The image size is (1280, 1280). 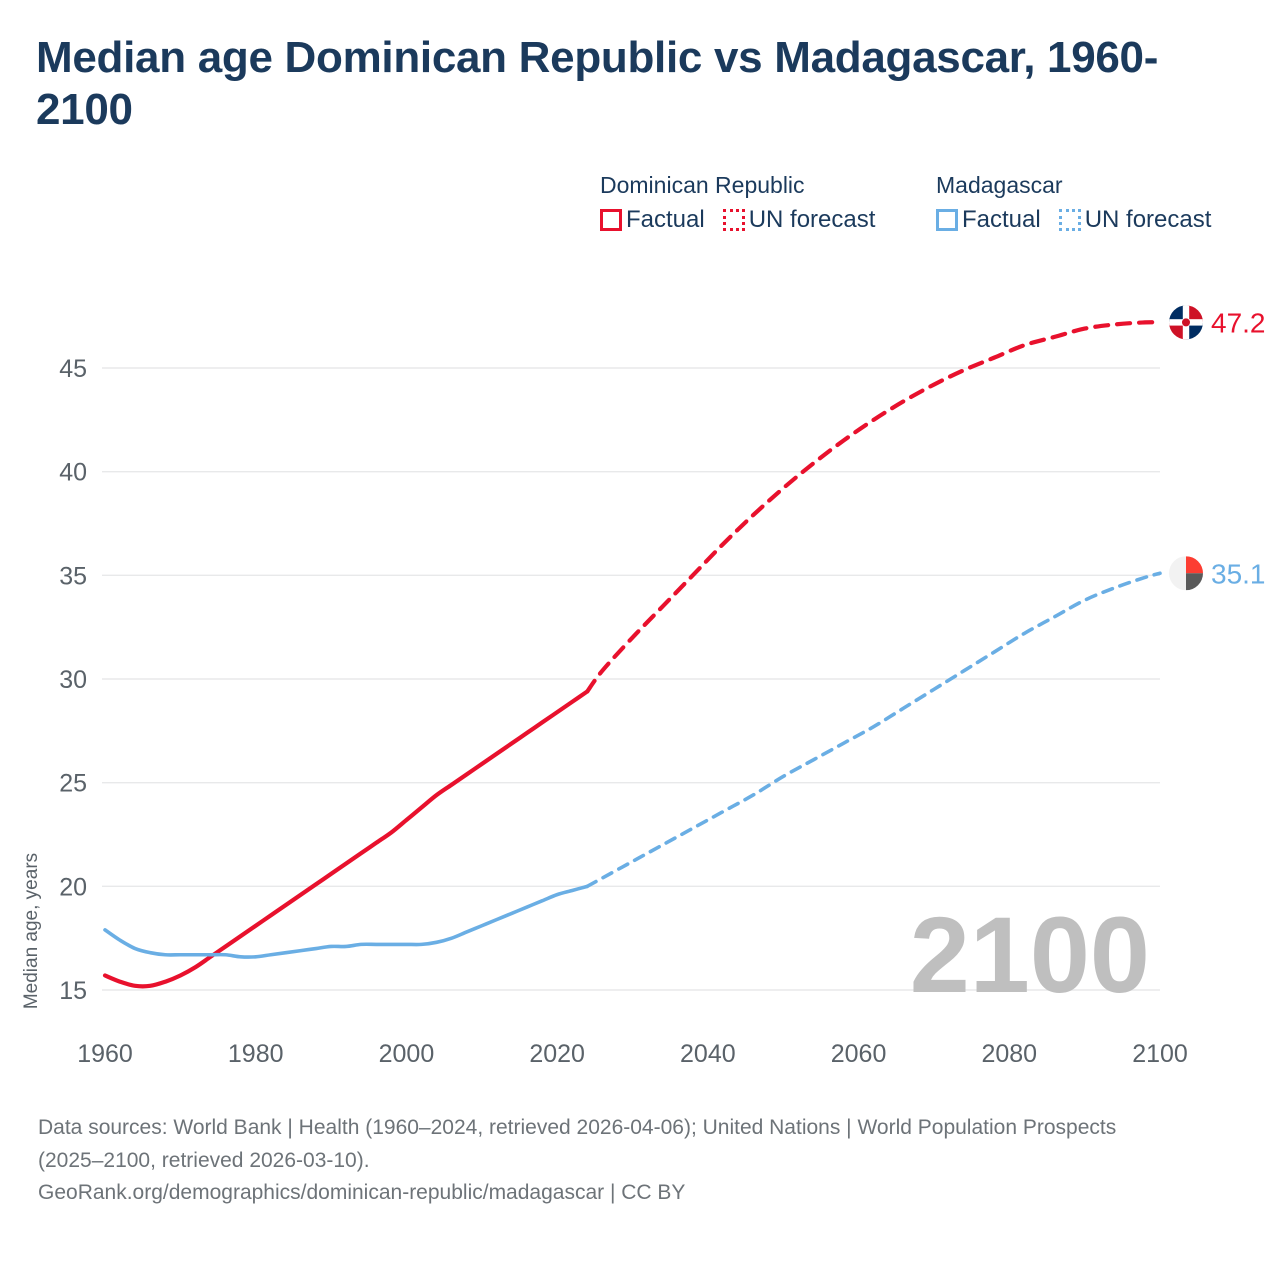 What do you see at coordinates (255, 1054) in the screenshot?
I see `x-tick-label: 1980` at bounding box center [255, 1054].